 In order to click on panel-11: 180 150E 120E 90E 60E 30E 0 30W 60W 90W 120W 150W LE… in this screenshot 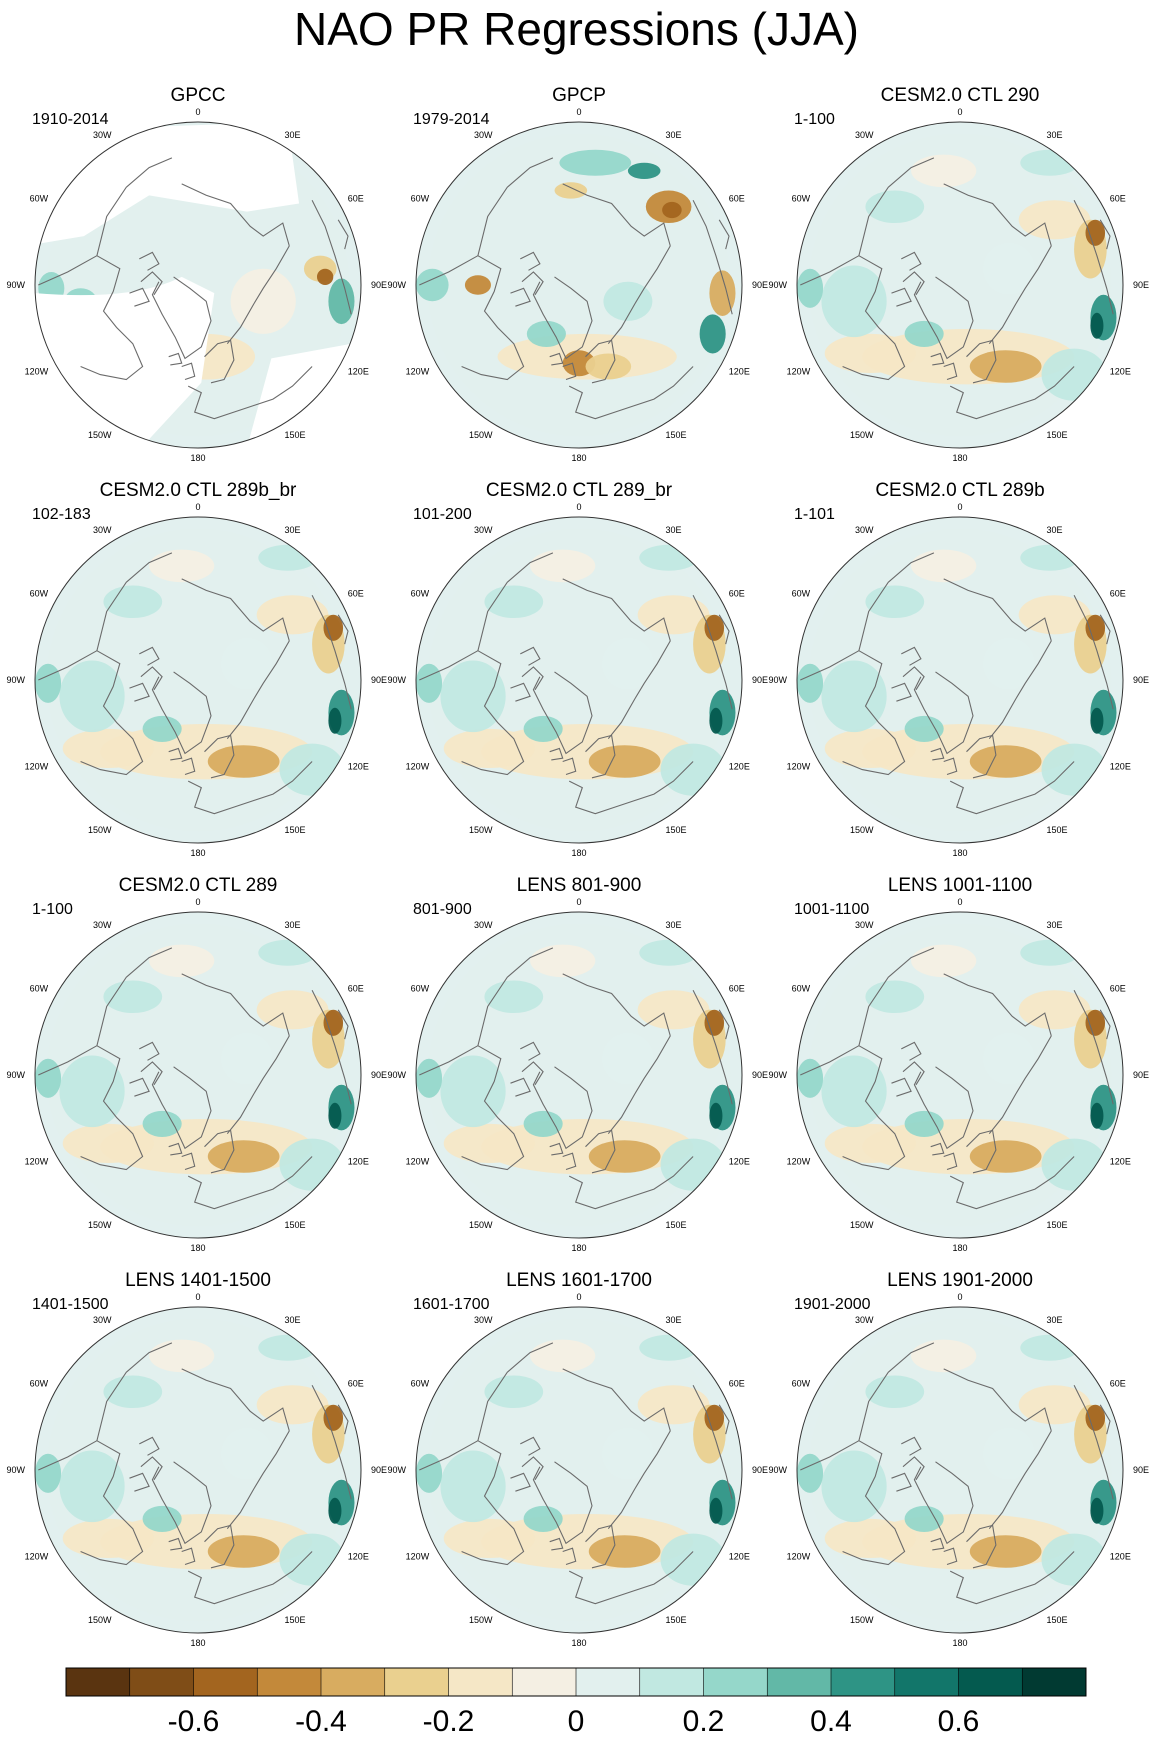, I will do `click(577, 1459)`.